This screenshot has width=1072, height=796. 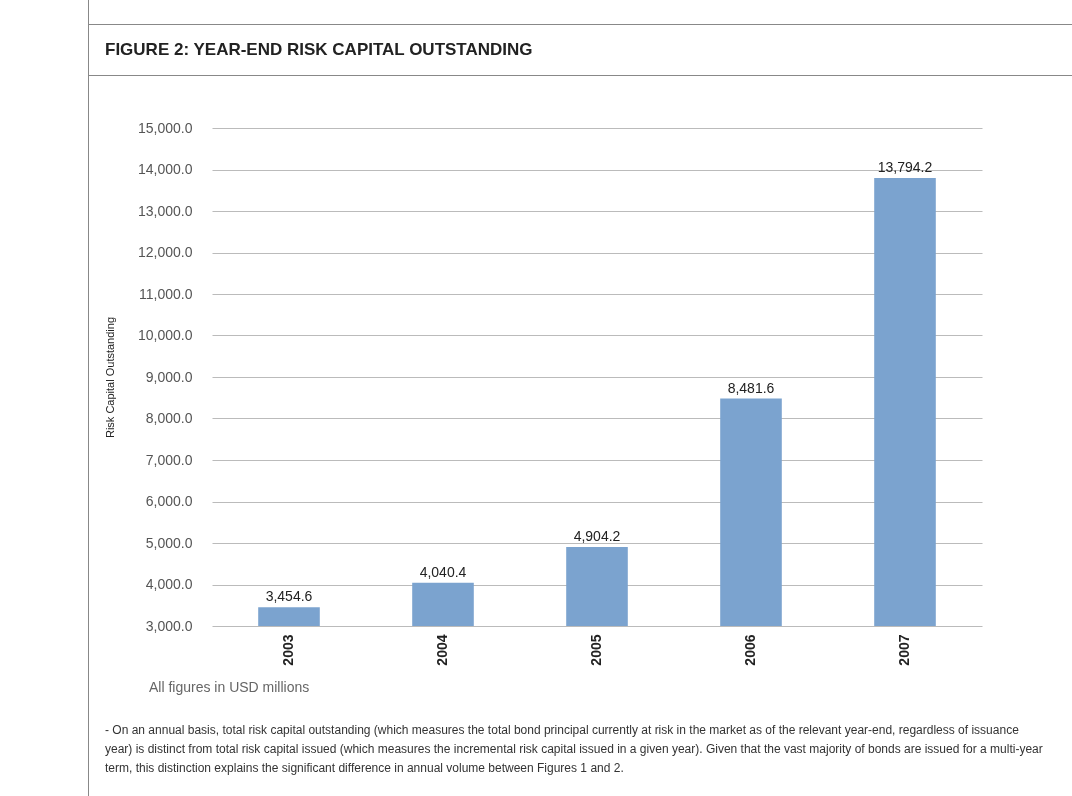 I want to click on x-tick-label: 2003, so click(x=288, y=650).